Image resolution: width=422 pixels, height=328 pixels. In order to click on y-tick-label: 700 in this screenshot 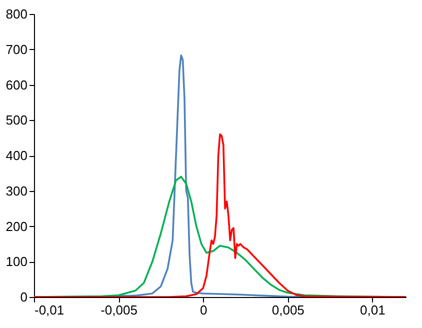, I will do `click(17, 49)`.